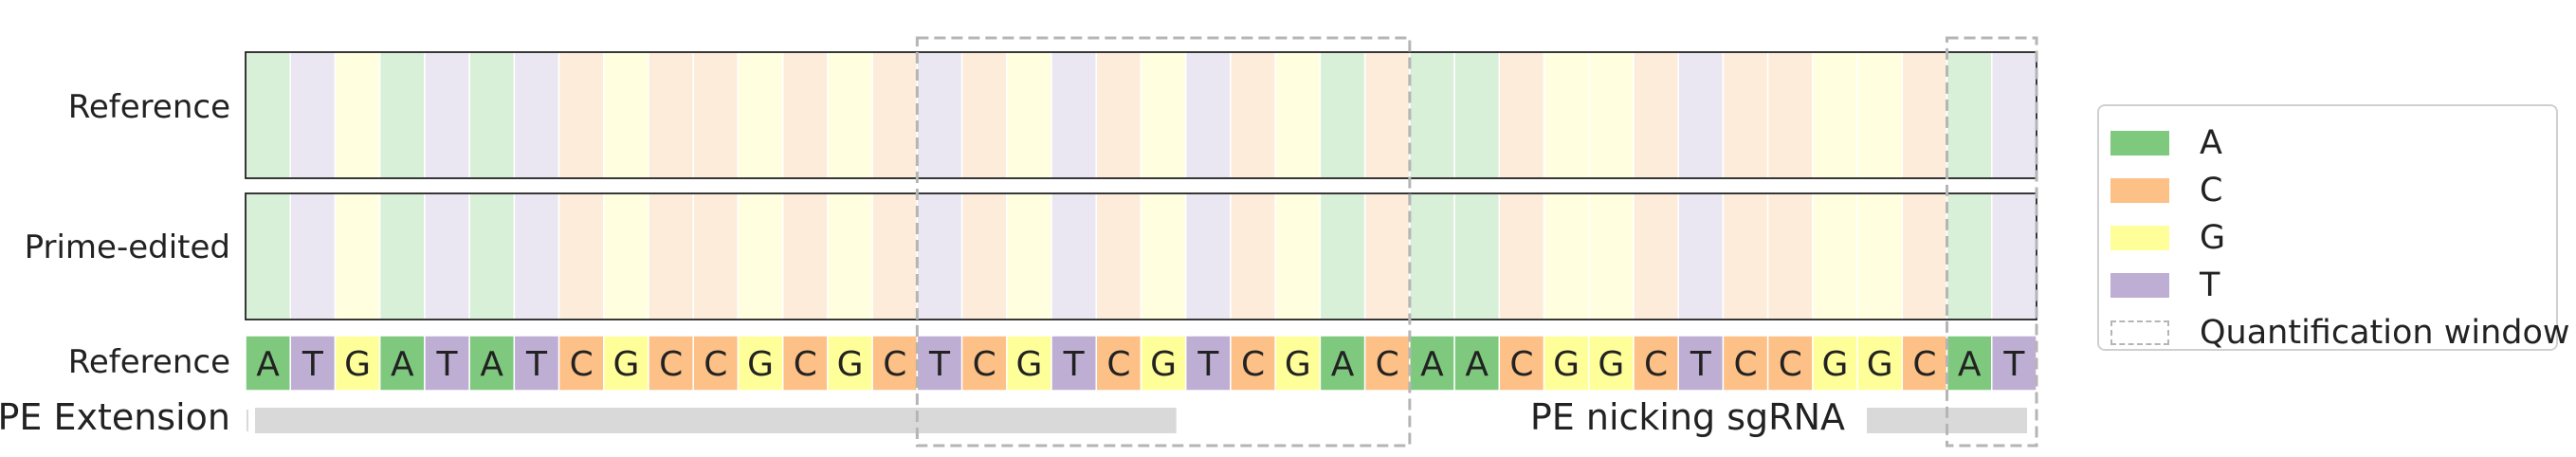 Image resolution: width=2576 pixels, height=457 pixels. I want to click on legend-swatch-t, so click(2139, 285).